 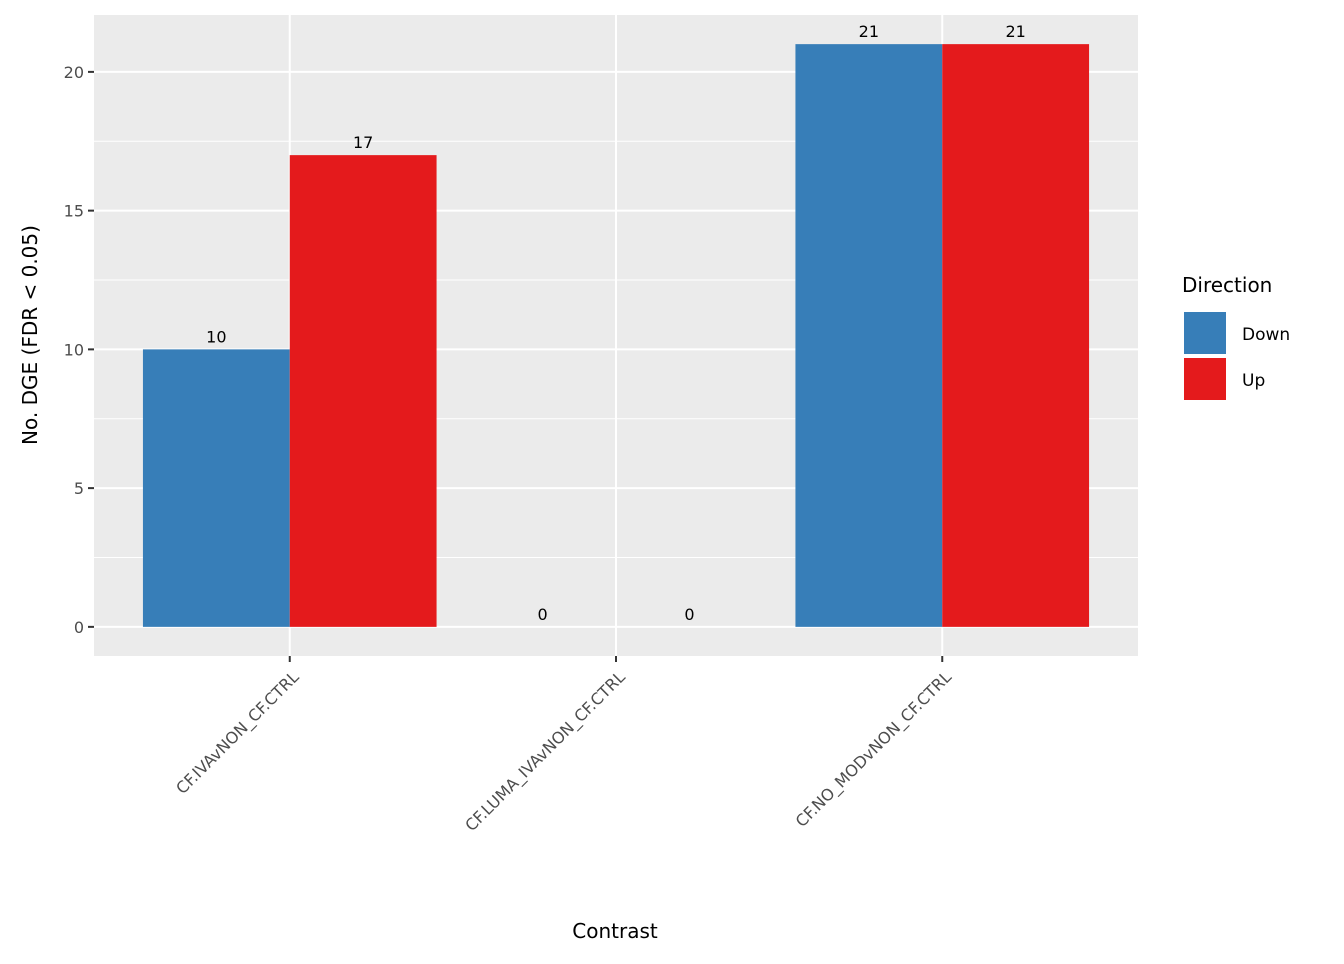 I want to click on y-tick-label: 5, so click(x=79, y=488).